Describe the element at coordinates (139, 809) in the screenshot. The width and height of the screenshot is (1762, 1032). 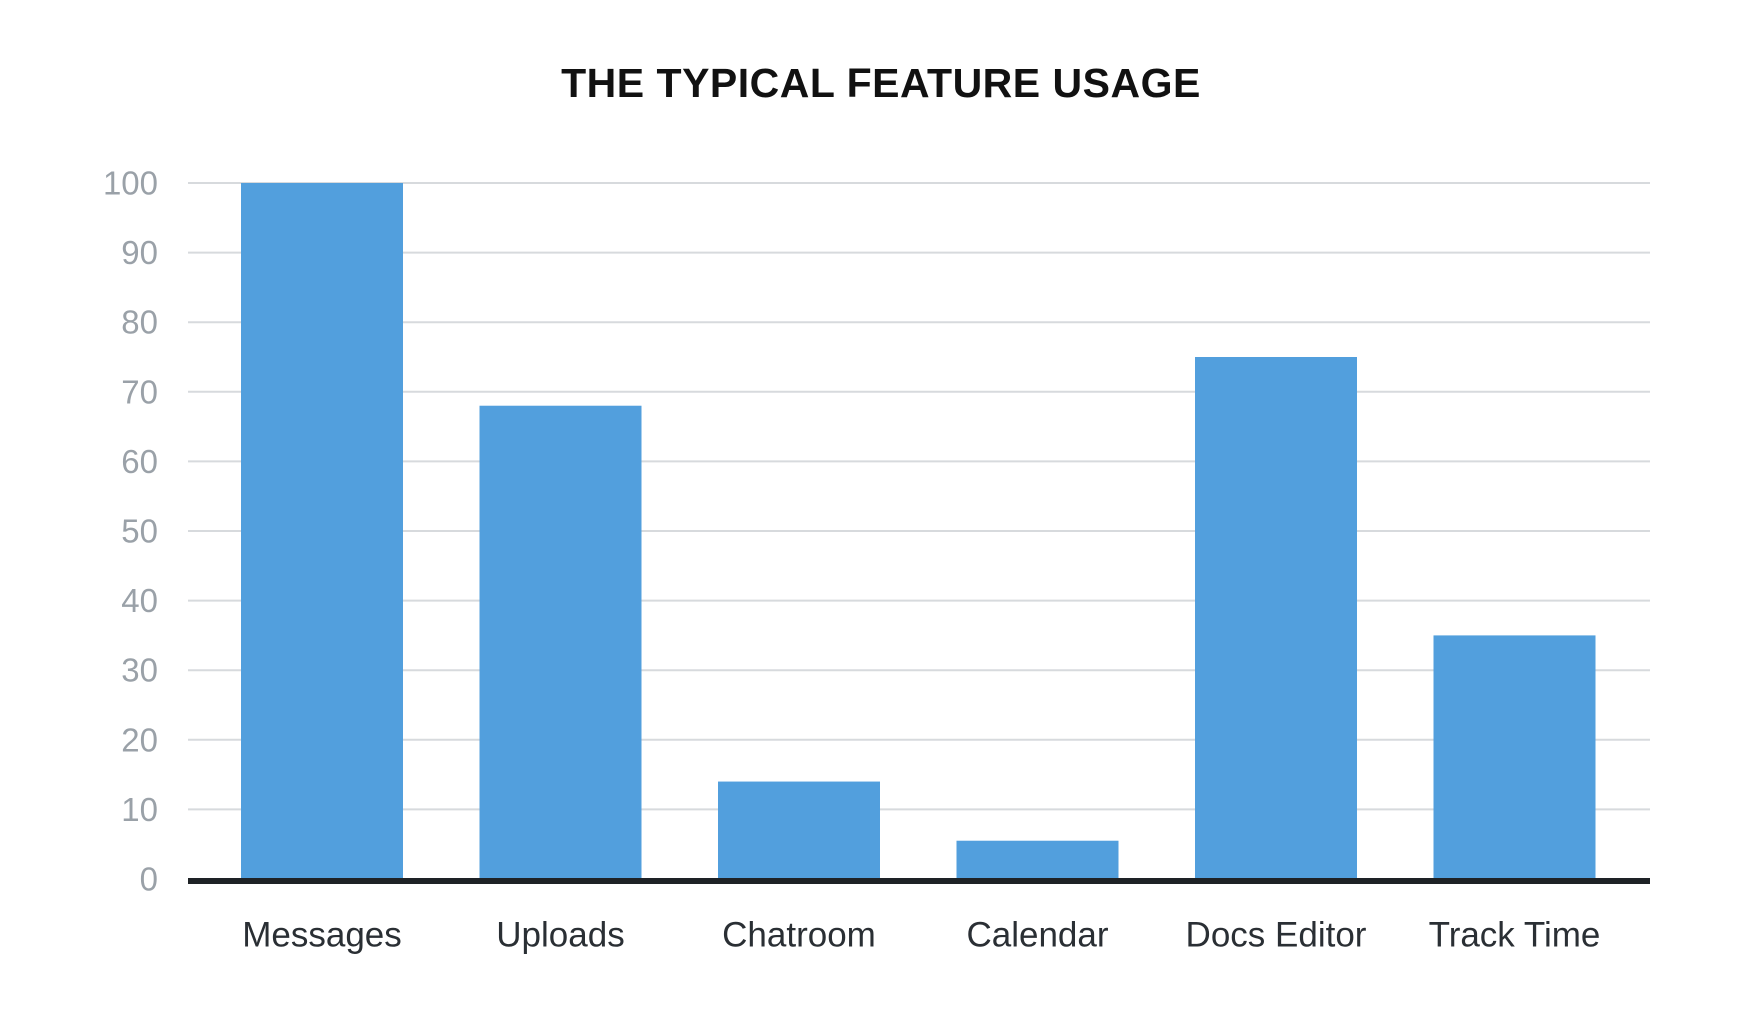
I see `y-tick-label: 10` at that location.